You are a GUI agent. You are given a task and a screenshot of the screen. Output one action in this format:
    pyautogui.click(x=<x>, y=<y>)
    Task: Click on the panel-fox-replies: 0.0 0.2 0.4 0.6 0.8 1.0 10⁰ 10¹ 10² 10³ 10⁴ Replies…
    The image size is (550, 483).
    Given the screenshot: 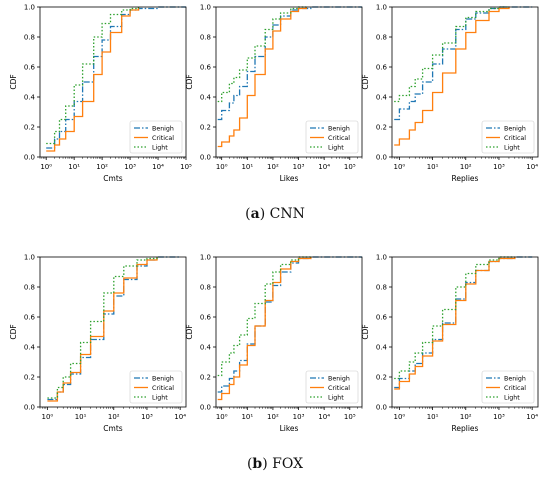 What is the action you would take?
    pyautogui.click(x=450, y=343)
    